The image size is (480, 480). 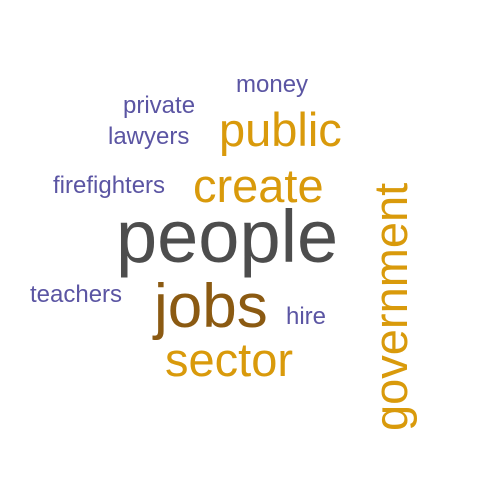 I want to click on word-sector: sector, so click(x=229, y=359).